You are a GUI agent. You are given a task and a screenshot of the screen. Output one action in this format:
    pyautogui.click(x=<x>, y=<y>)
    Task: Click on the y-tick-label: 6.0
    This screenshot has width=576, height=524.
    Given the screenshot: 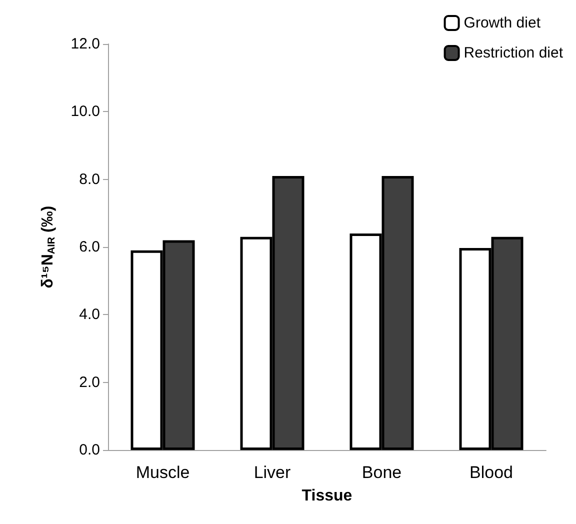 What is the action you would take?
    pyautogui.click(x=89, y=247)
    